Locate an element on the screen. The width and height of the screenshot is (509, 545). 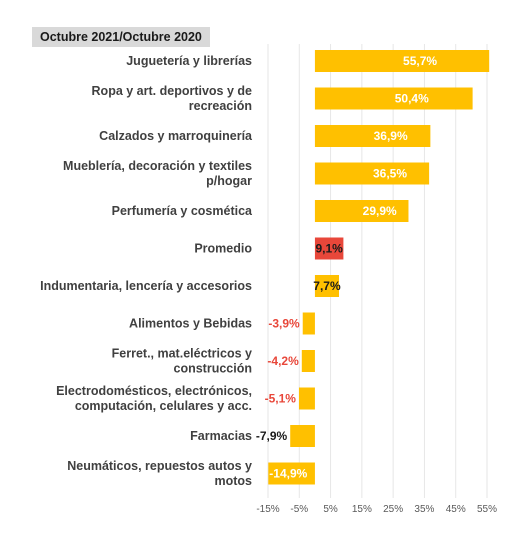
data-label: 50,4% is located at coordinates (412, 99).